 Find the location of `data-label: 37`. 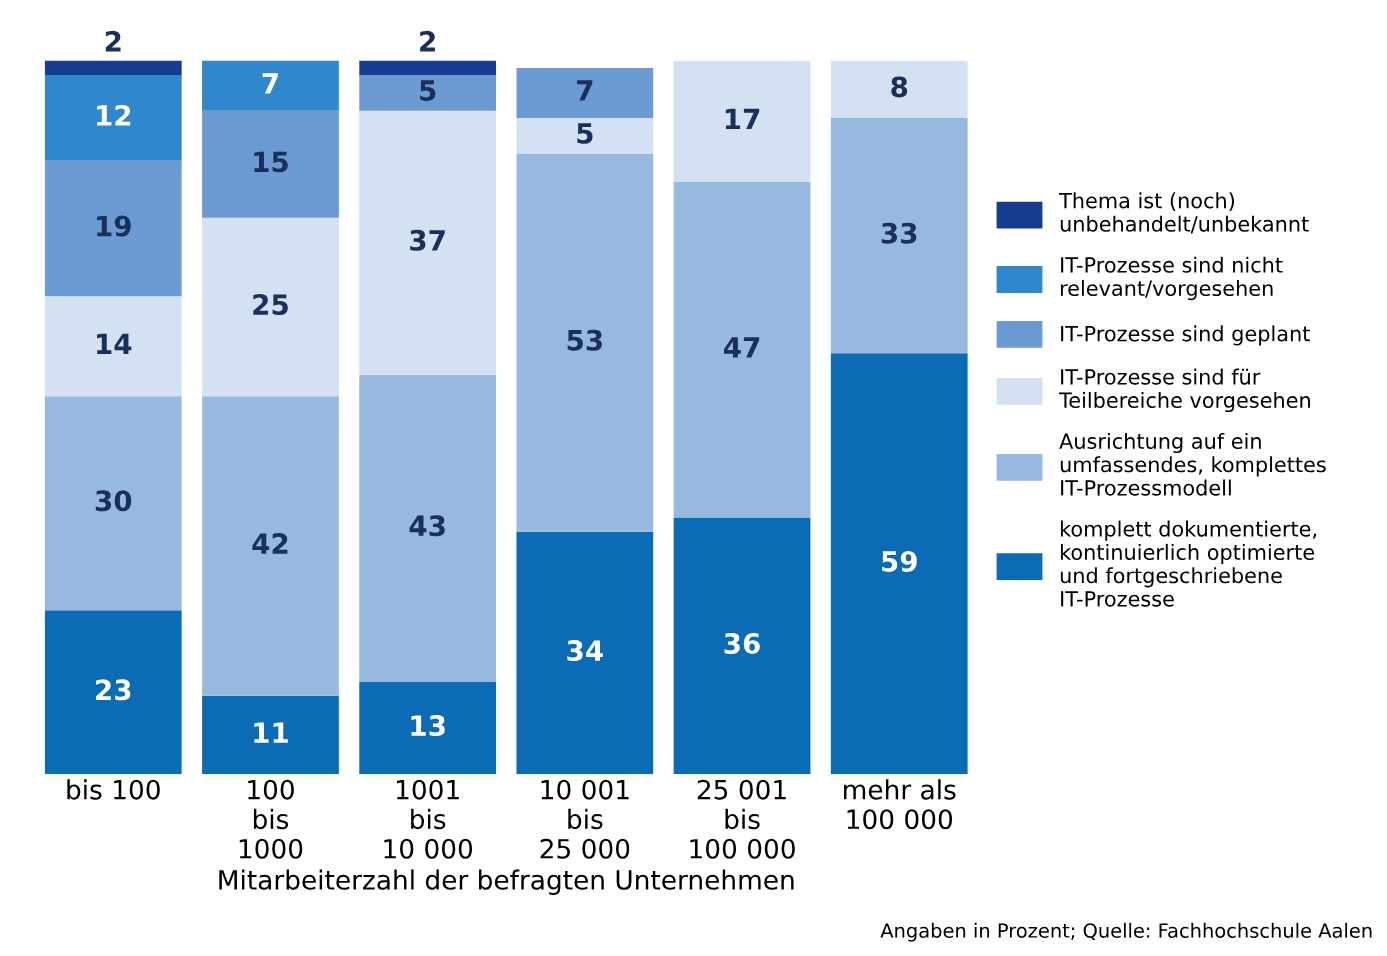

data-label: 37 is located at coordinates (427, 240).